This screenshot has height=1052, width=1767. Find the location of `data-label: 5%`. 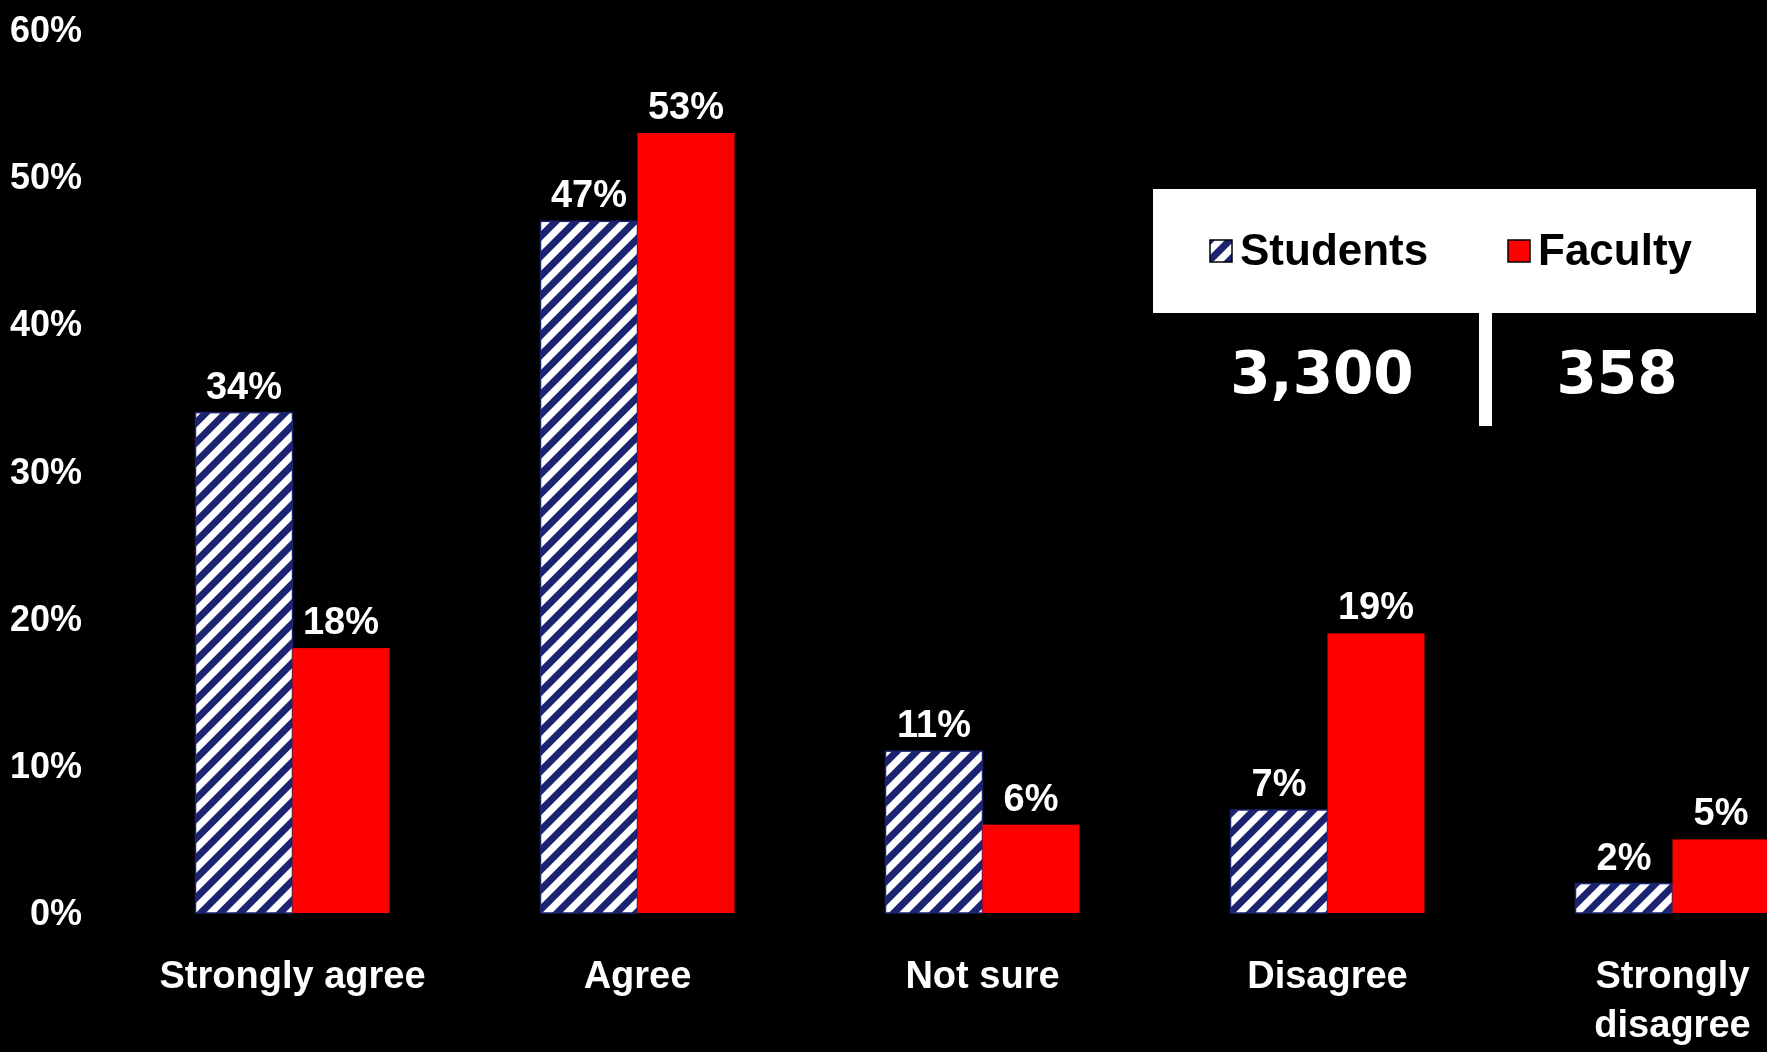

data-label: 5% is located at coordinates (1721, 812).